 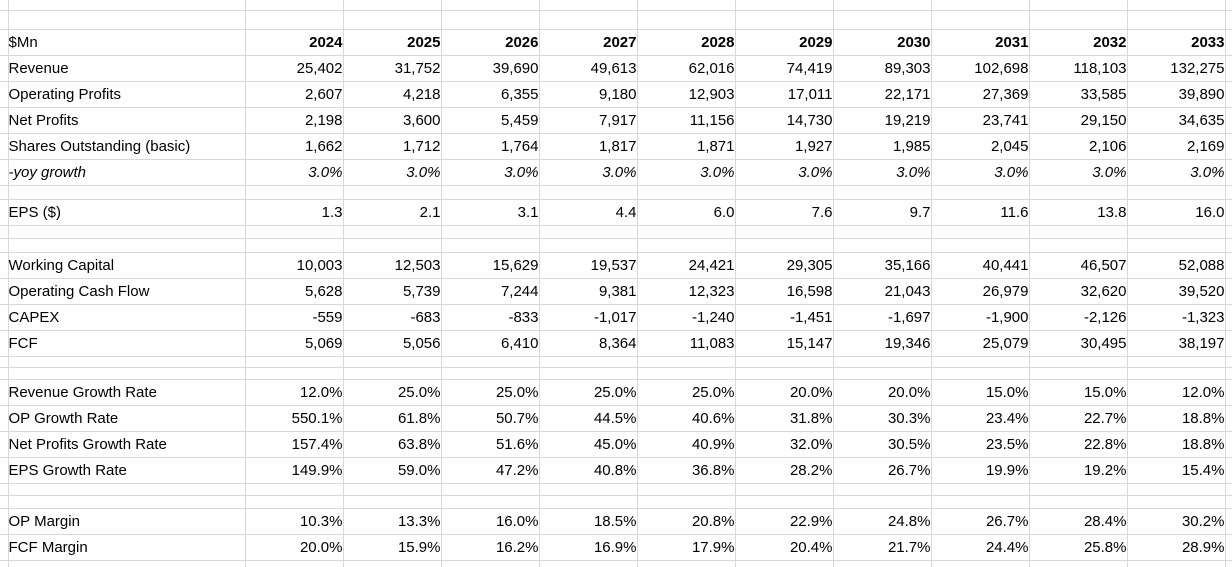 I want to click on value-cell: 12.0%, so click(x=294, y=392).